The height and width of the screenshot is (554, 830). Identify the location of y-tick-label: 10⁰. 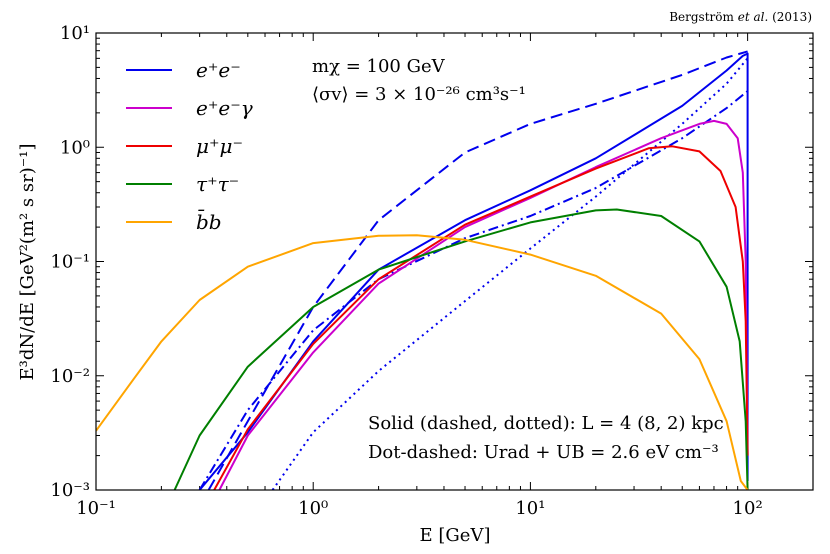
(75, 147).